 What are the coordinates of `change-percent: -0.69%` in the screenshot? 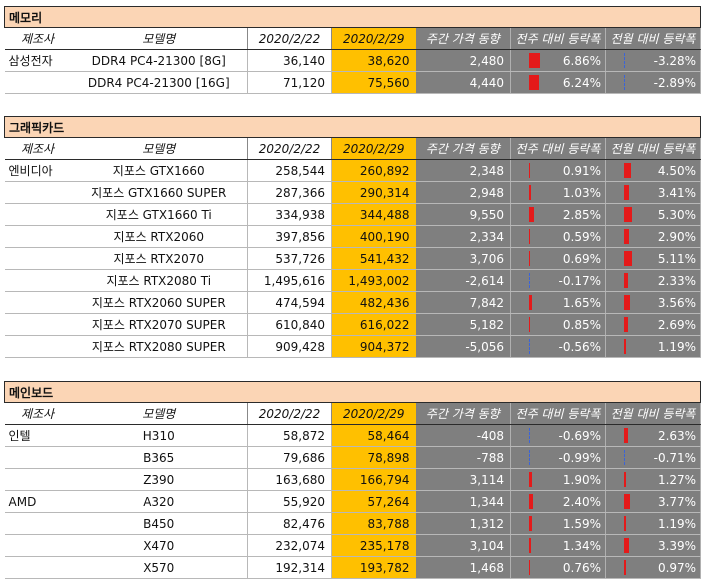 It's located at (579, 435).